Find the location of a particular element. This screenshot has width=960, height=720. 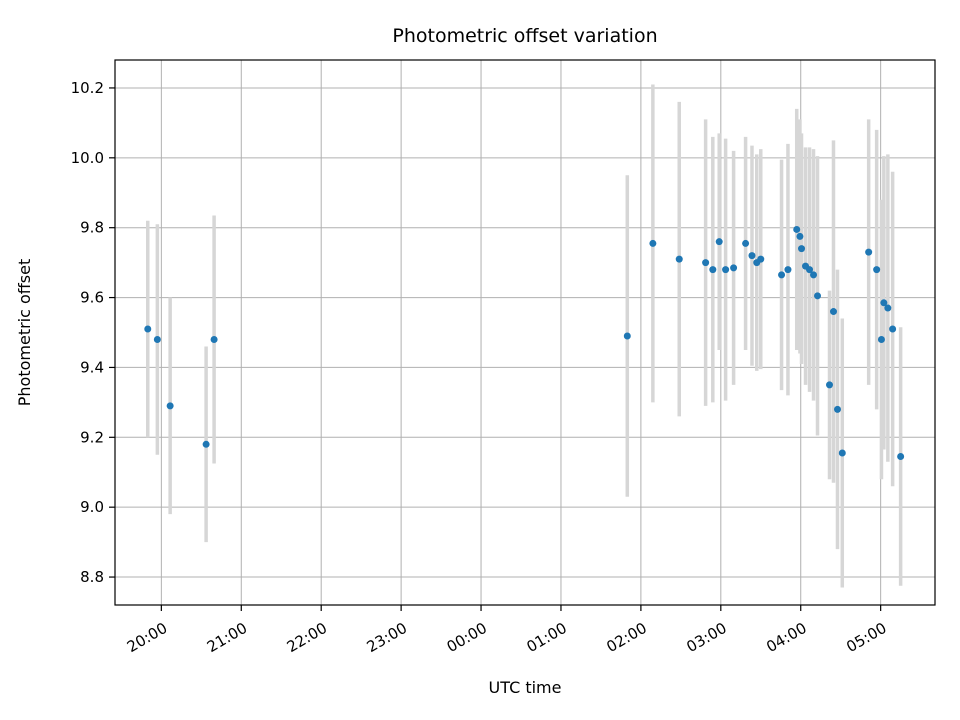

y-tick-label: 9.0 is located at coordinates (92, 507).